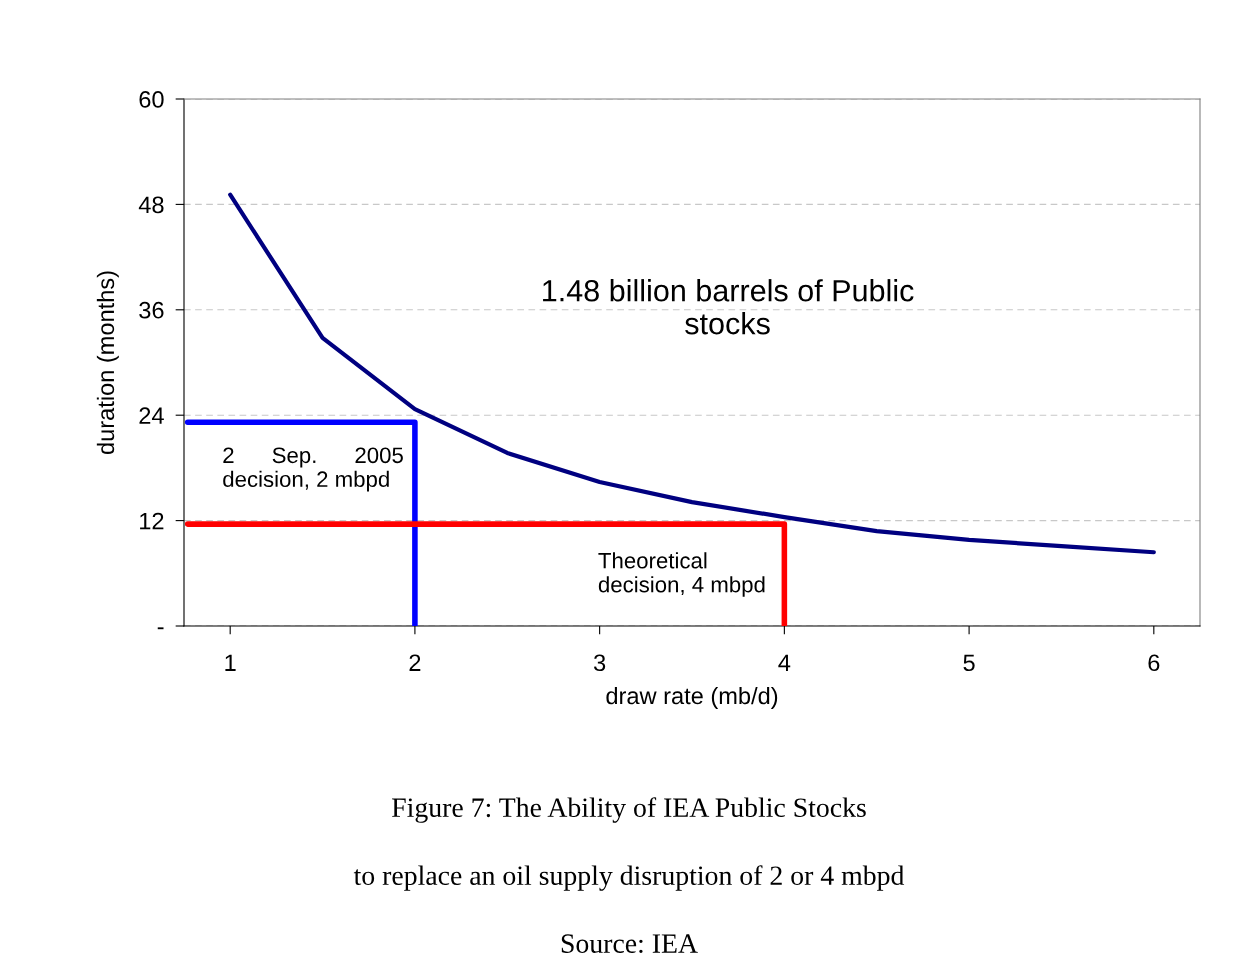 The image size is (1238, 961). Describe the element at coordinates (415, 662) in the screenshot. I see `x-tick-label: 2` at that location.